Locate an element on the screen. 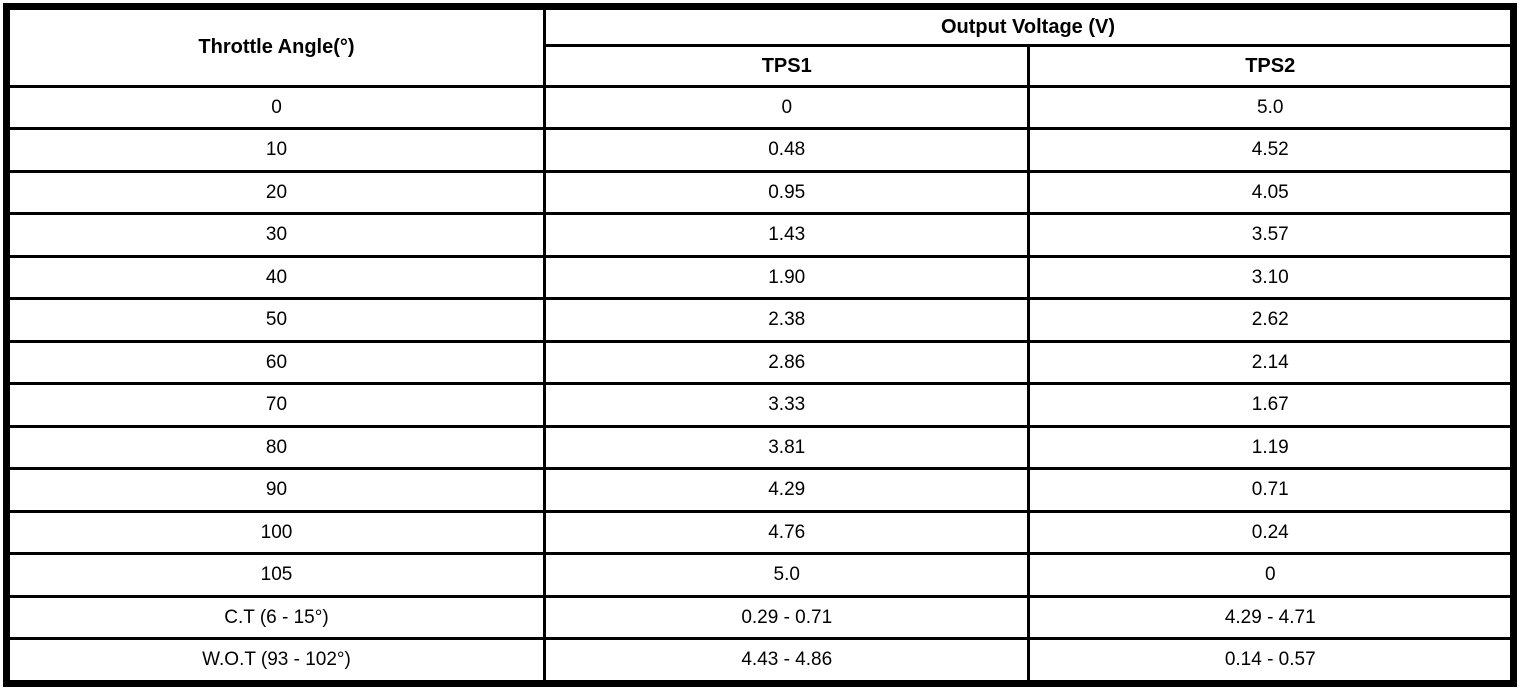 The width and height of the screenshot is (1520, 690). header-row-group: Throttle Angle(°) Output Voltage (V) is located at coordinates (760, 46).